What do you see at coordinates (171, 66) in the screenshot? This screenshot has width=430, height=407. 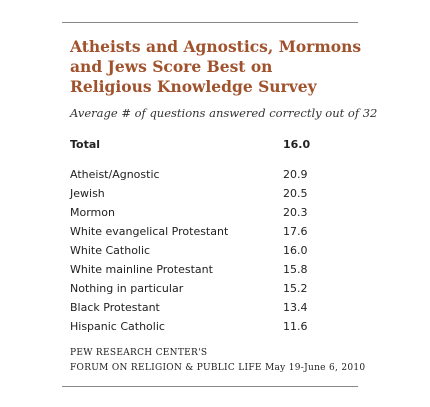 I see `title-line: and Jews Score Best on` at bounding box center [171, 66].